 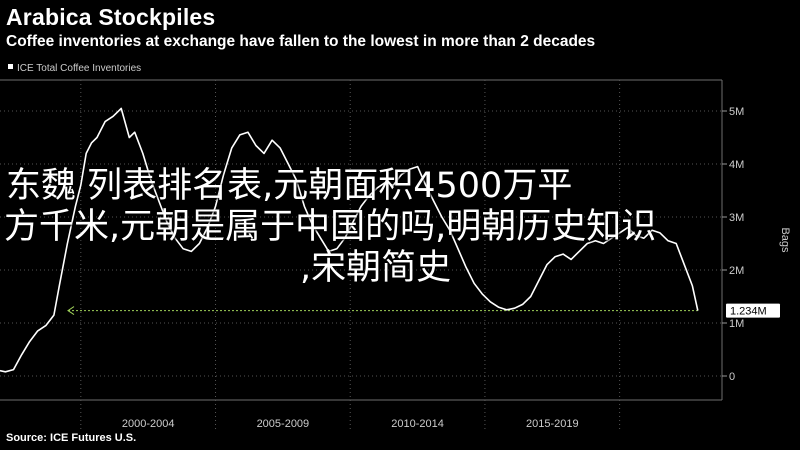 I want to click on overlay-line-1: 东魏 列表排名表,元朝面积4500万平, so click(x=289, y=186).